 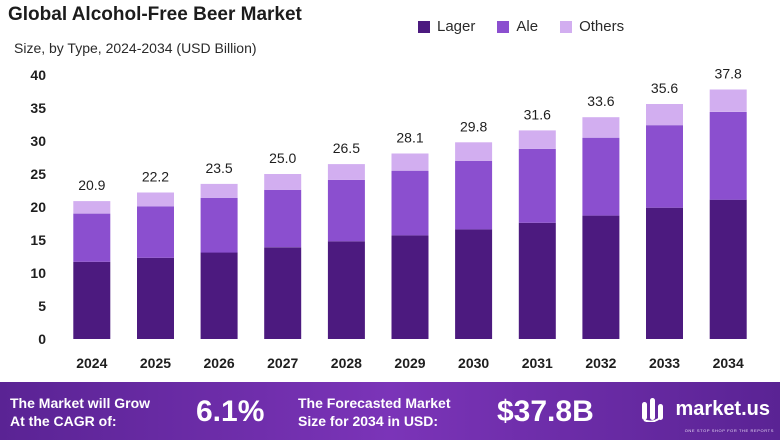 I want to click on legend-item-ale: Ale, so click(x=517, y=26).